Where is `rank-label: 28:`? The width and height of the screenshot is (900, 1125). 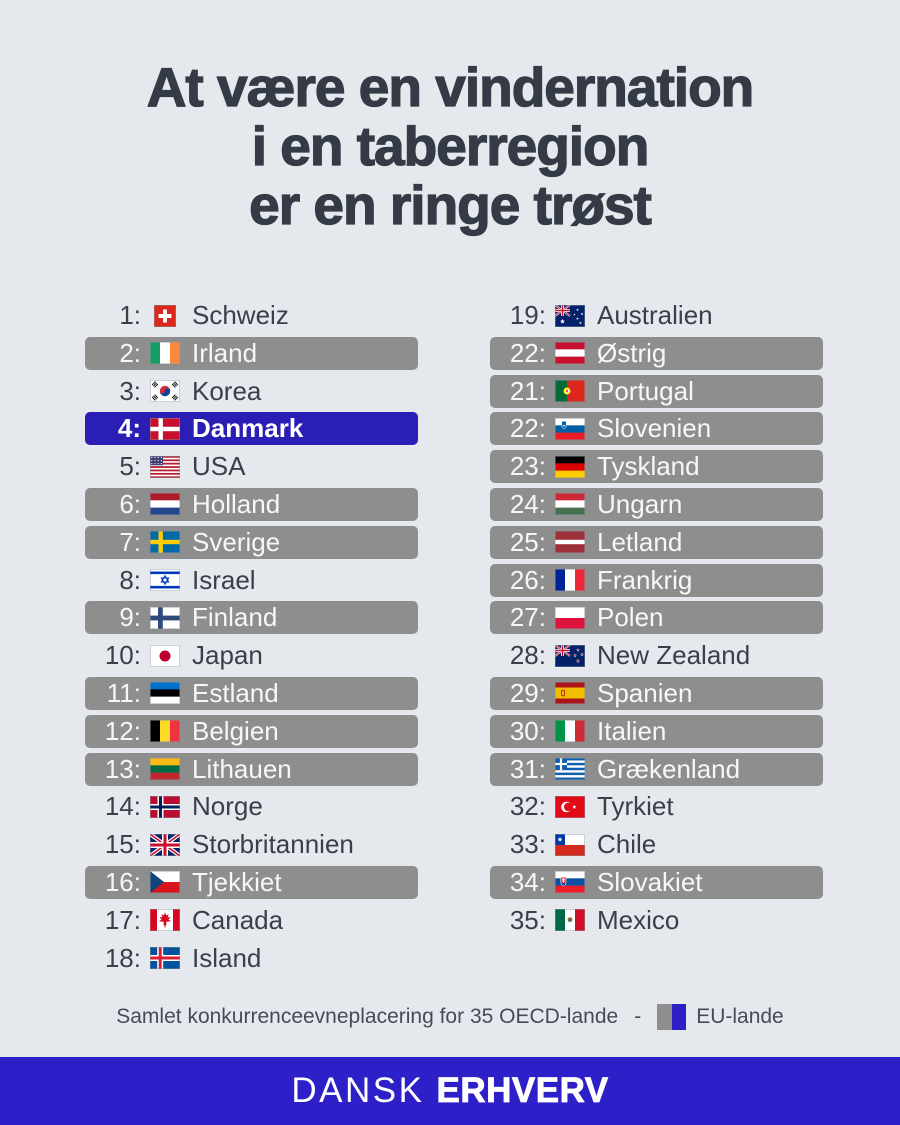
rank-label: 28: is located at coordinates (527, 655).